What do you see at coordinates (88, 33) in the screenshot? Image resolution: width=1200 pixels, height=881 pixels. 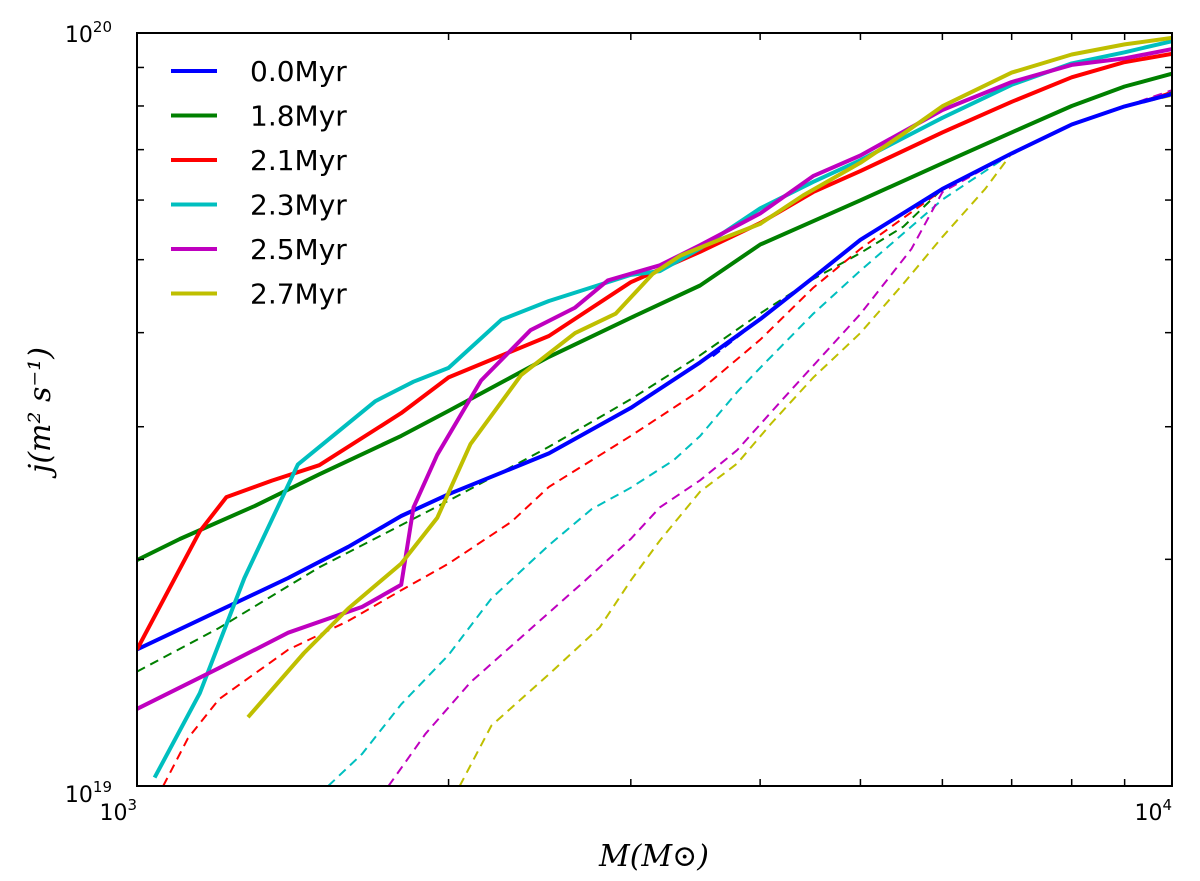 I see `y-tick-label-1e20: 1020` at bounding box center [88, 33].